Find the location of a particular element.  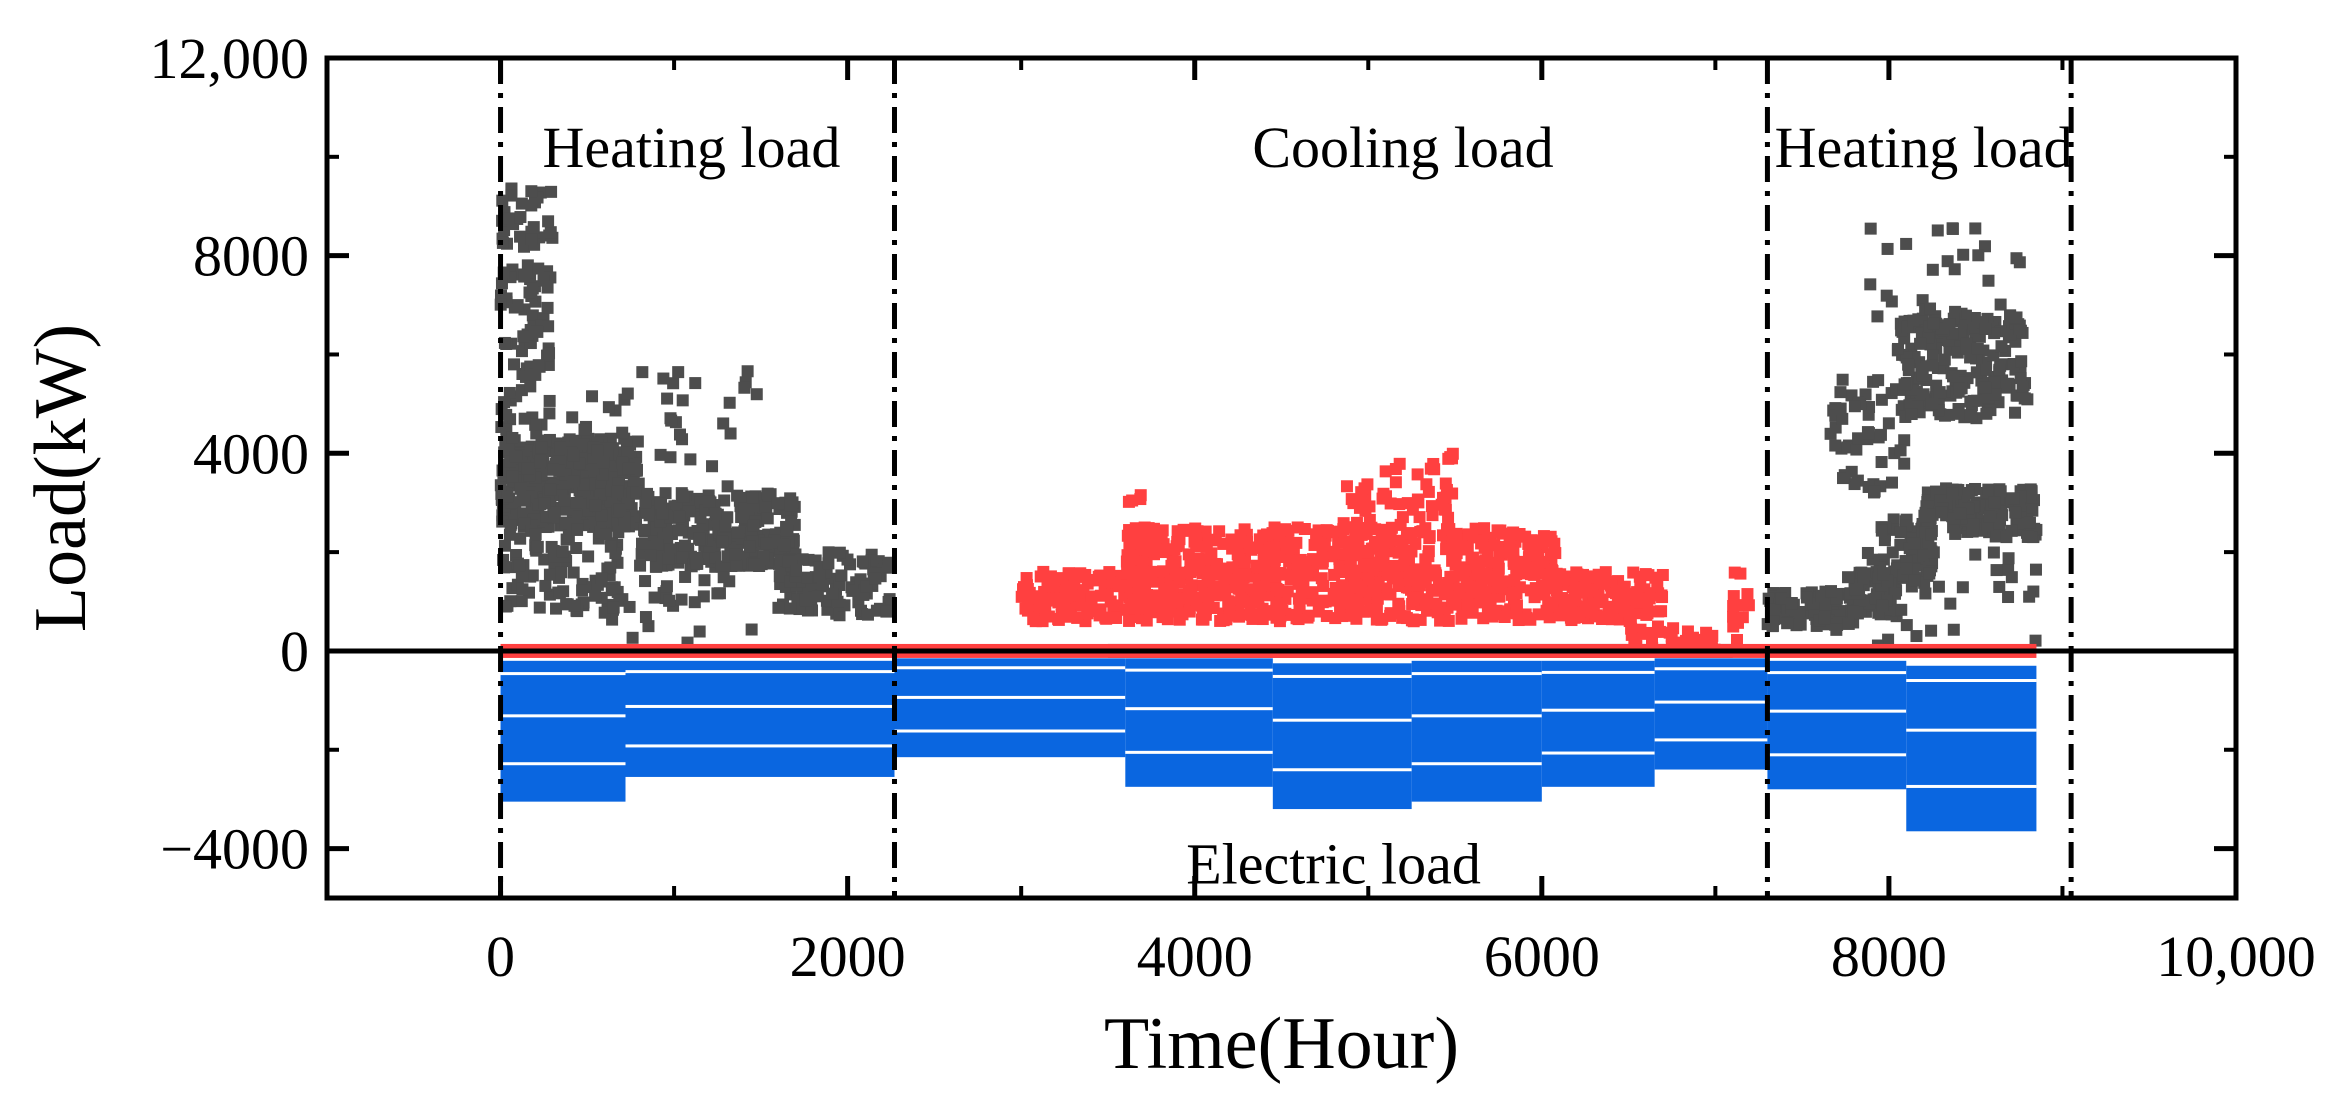

x-tick-label: 4000 is located at coordinates (1195, 956).